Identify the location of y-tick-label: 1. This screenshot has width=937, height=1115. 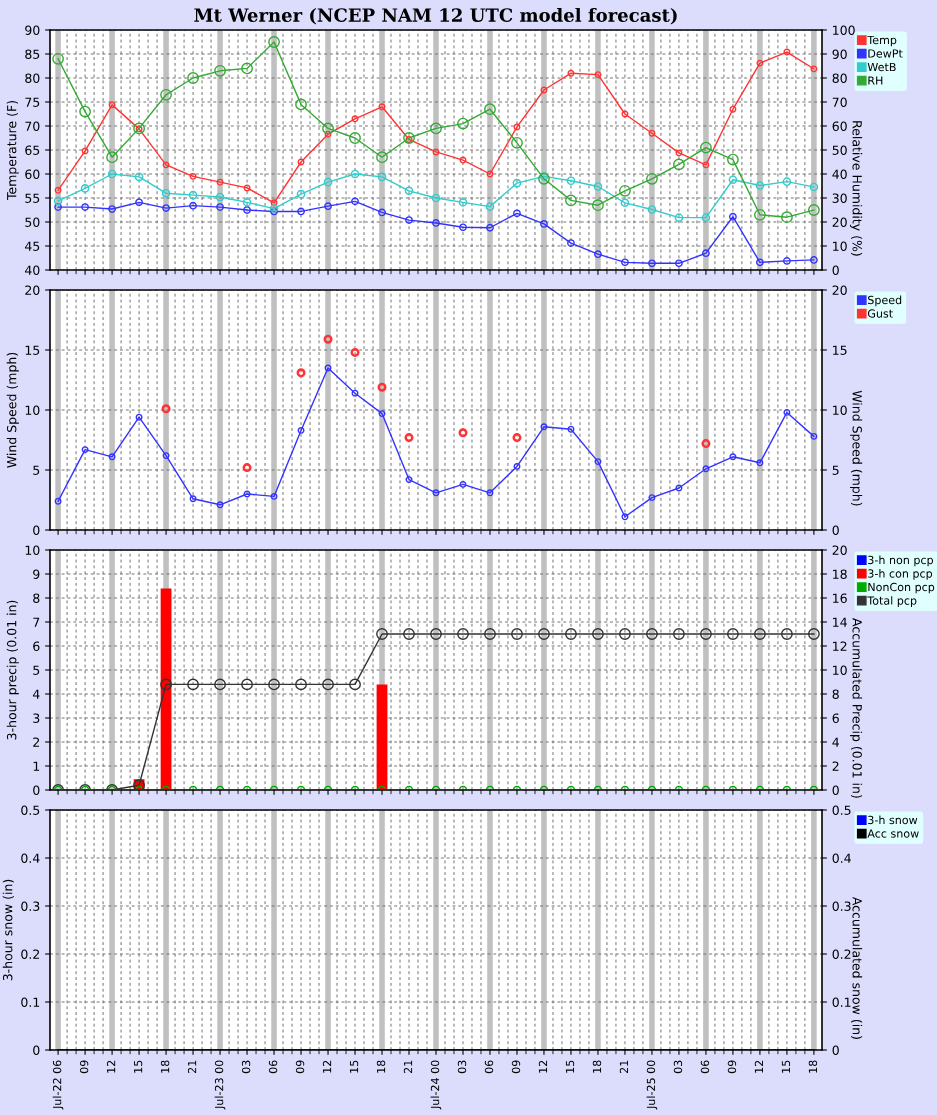
(36, 766).